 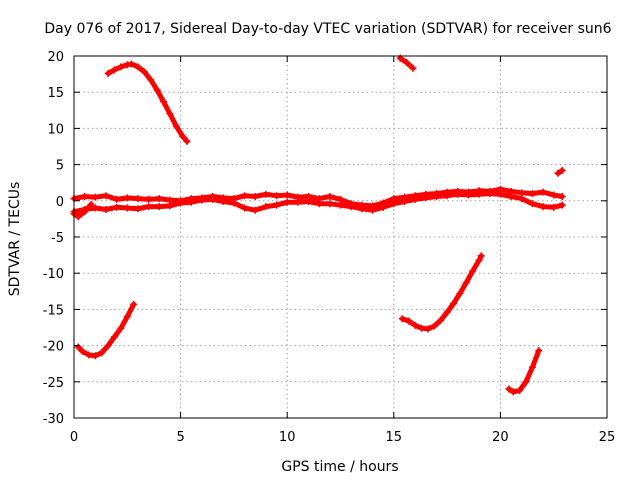 I want to click on series-segment-late-low, so click(x=524, y=371).